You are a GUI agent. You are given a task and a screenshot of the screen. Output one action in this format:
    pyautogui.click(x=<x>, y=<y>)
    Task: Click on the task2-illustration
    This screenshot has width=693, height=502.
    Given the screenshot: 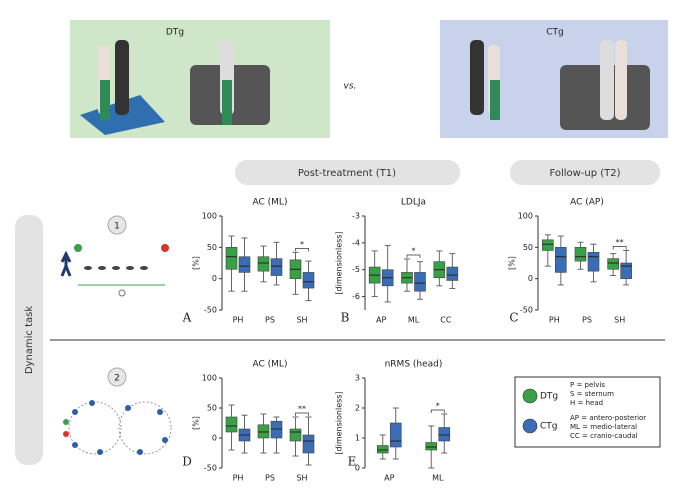 What is the action you would take?
    pyautogui.click(x=117, y=427)
    